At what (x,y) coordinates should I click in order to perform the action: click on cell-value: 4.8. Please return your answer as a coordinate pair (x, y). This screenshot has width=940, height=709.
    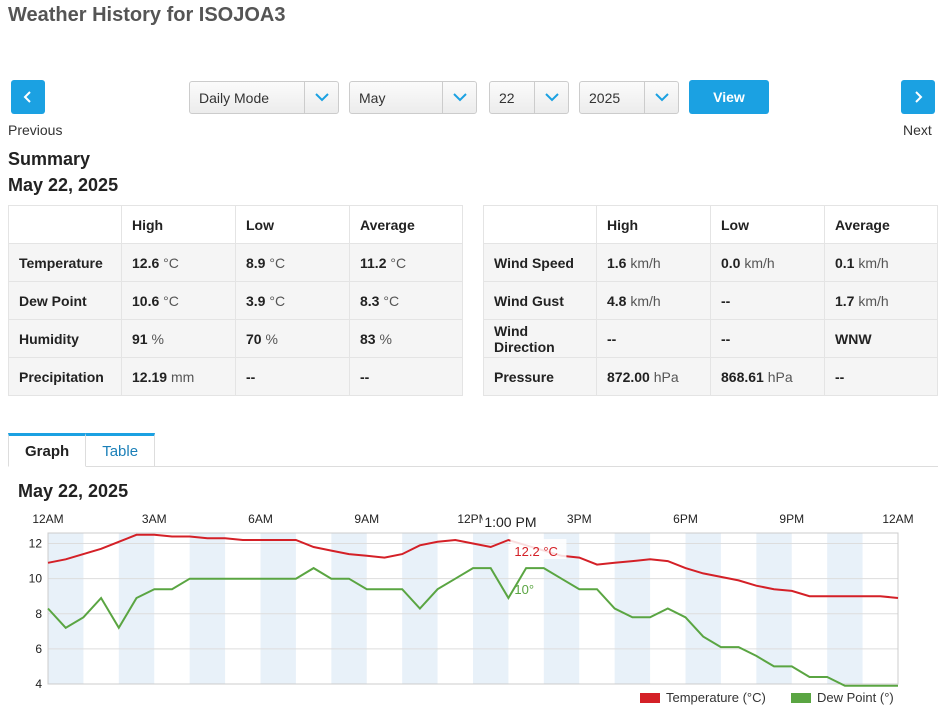
    Looking at the image, I should click on (617, 300).